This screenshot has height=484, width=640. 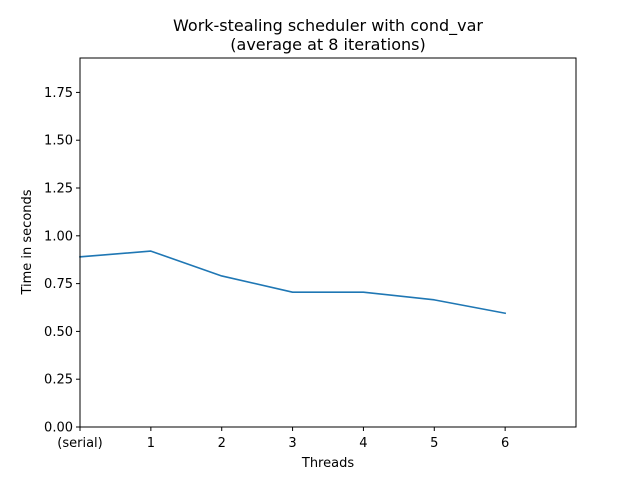 What do you see at coordinates (505, 443) in the screenshot?
I see `x-tick-label: 6` at bounding box center [505, 443].